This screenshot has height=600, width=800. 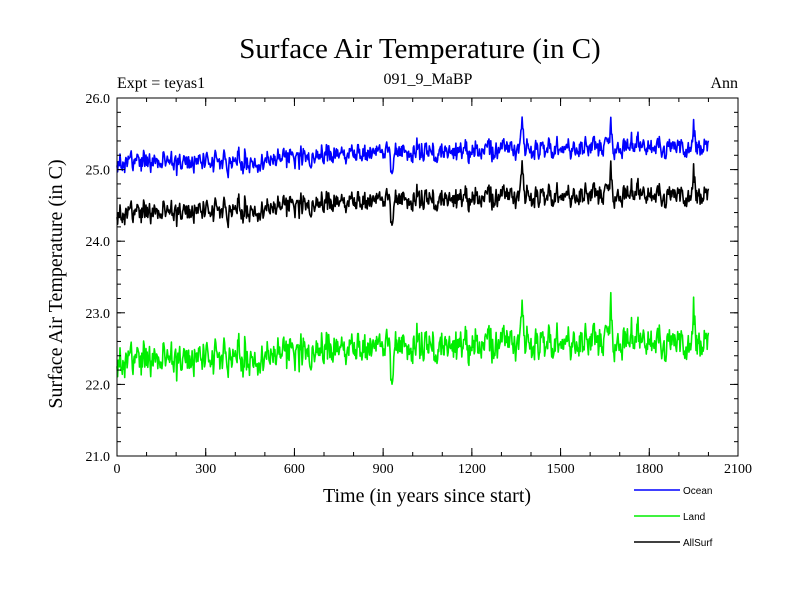 What do you see at coordinates (428, 79) in the screenshot?
I see `time-period-label: 091_9_MaBP` at bounding box center [428, 79].